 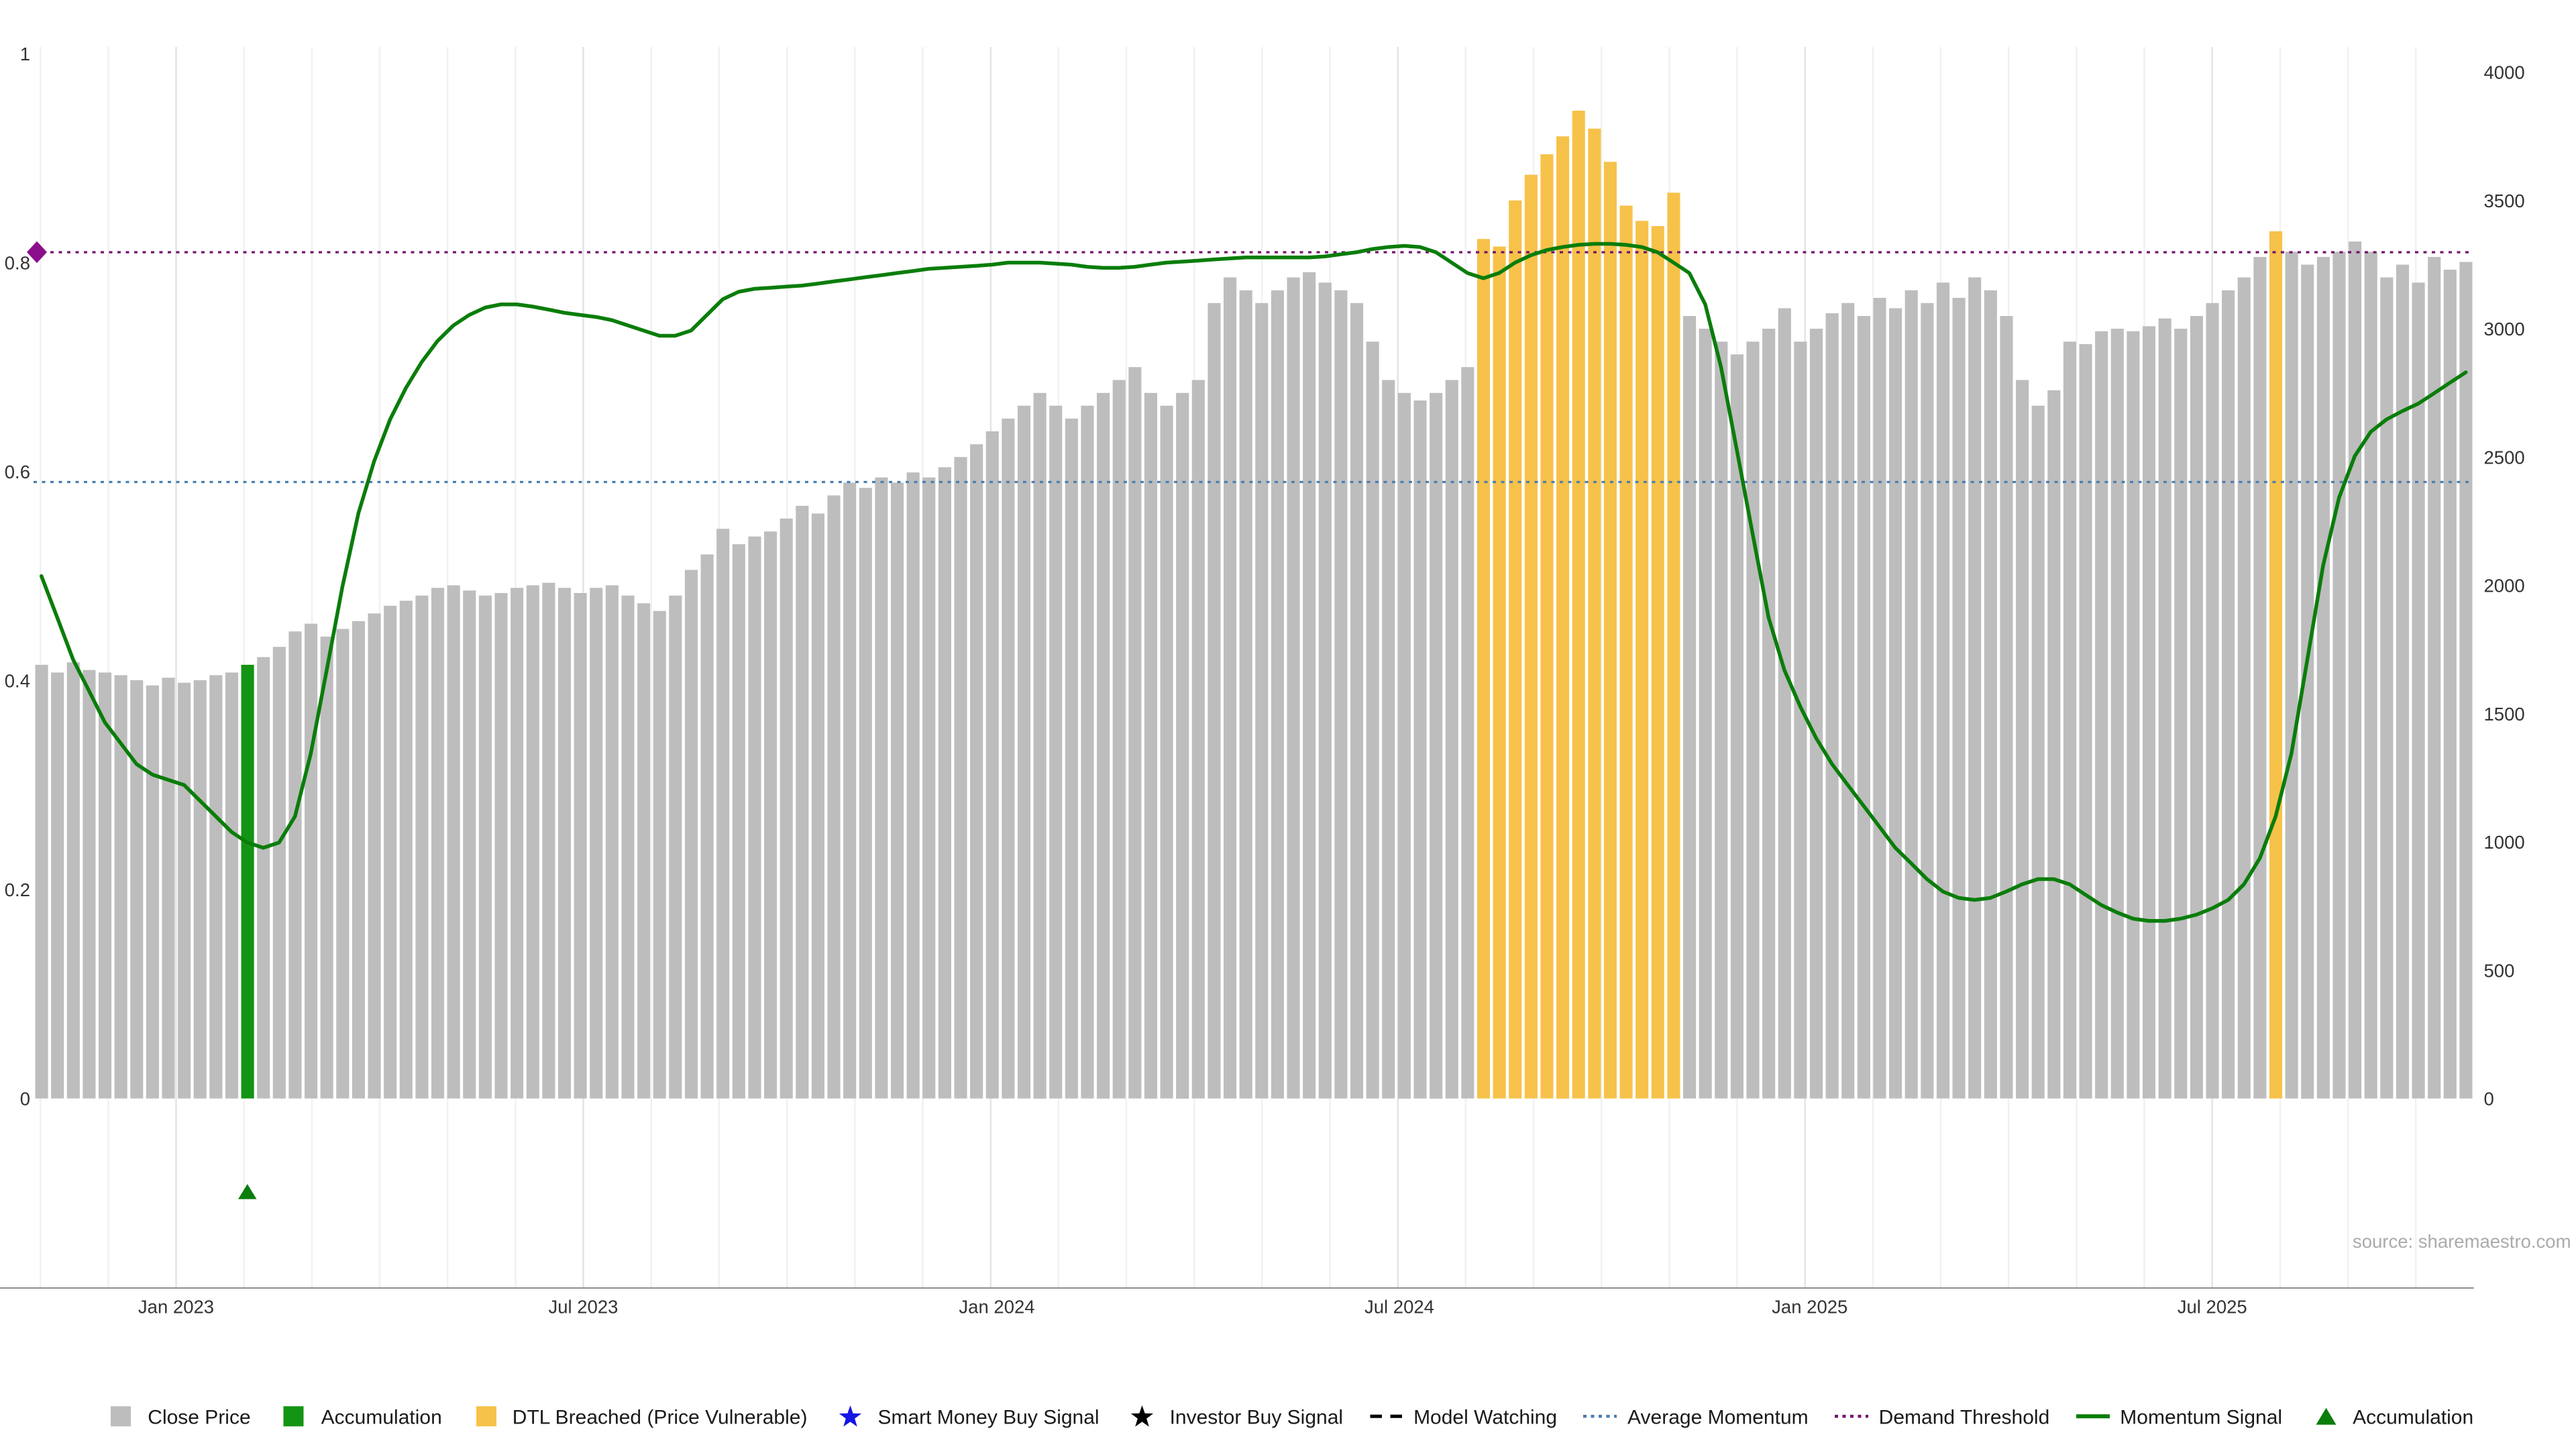 What do you see at coordinates (2504, 586) in the screenshot?
I see `right-axis-tick-label: 2000` at bounding box center [2504, 586].